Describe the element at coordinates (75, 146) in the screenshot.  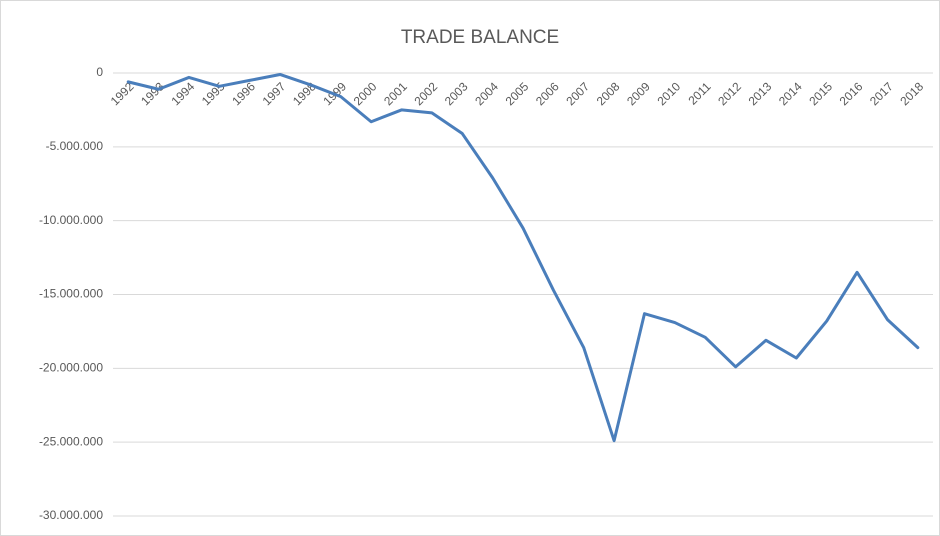
I see `y-tick-label: -5.000.000` at that location.